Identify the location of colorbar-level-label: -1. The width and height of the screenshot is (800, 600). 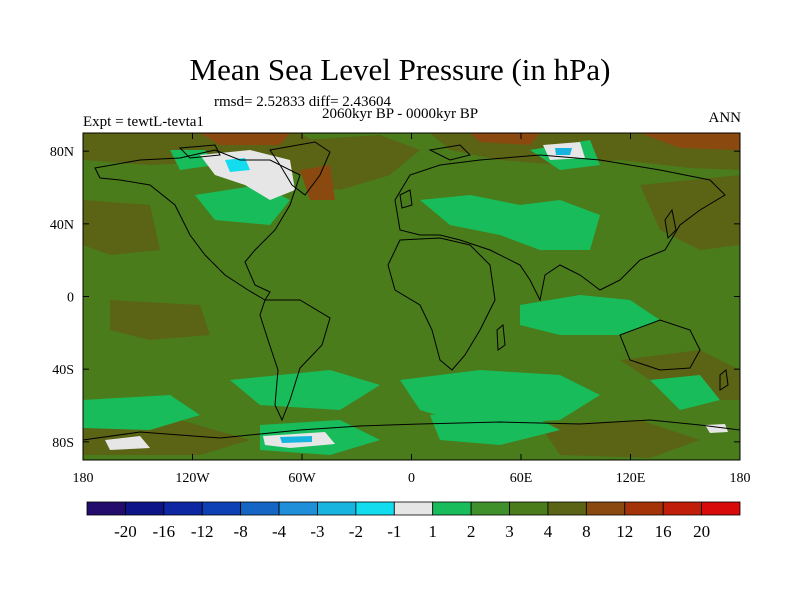
(394, 531).